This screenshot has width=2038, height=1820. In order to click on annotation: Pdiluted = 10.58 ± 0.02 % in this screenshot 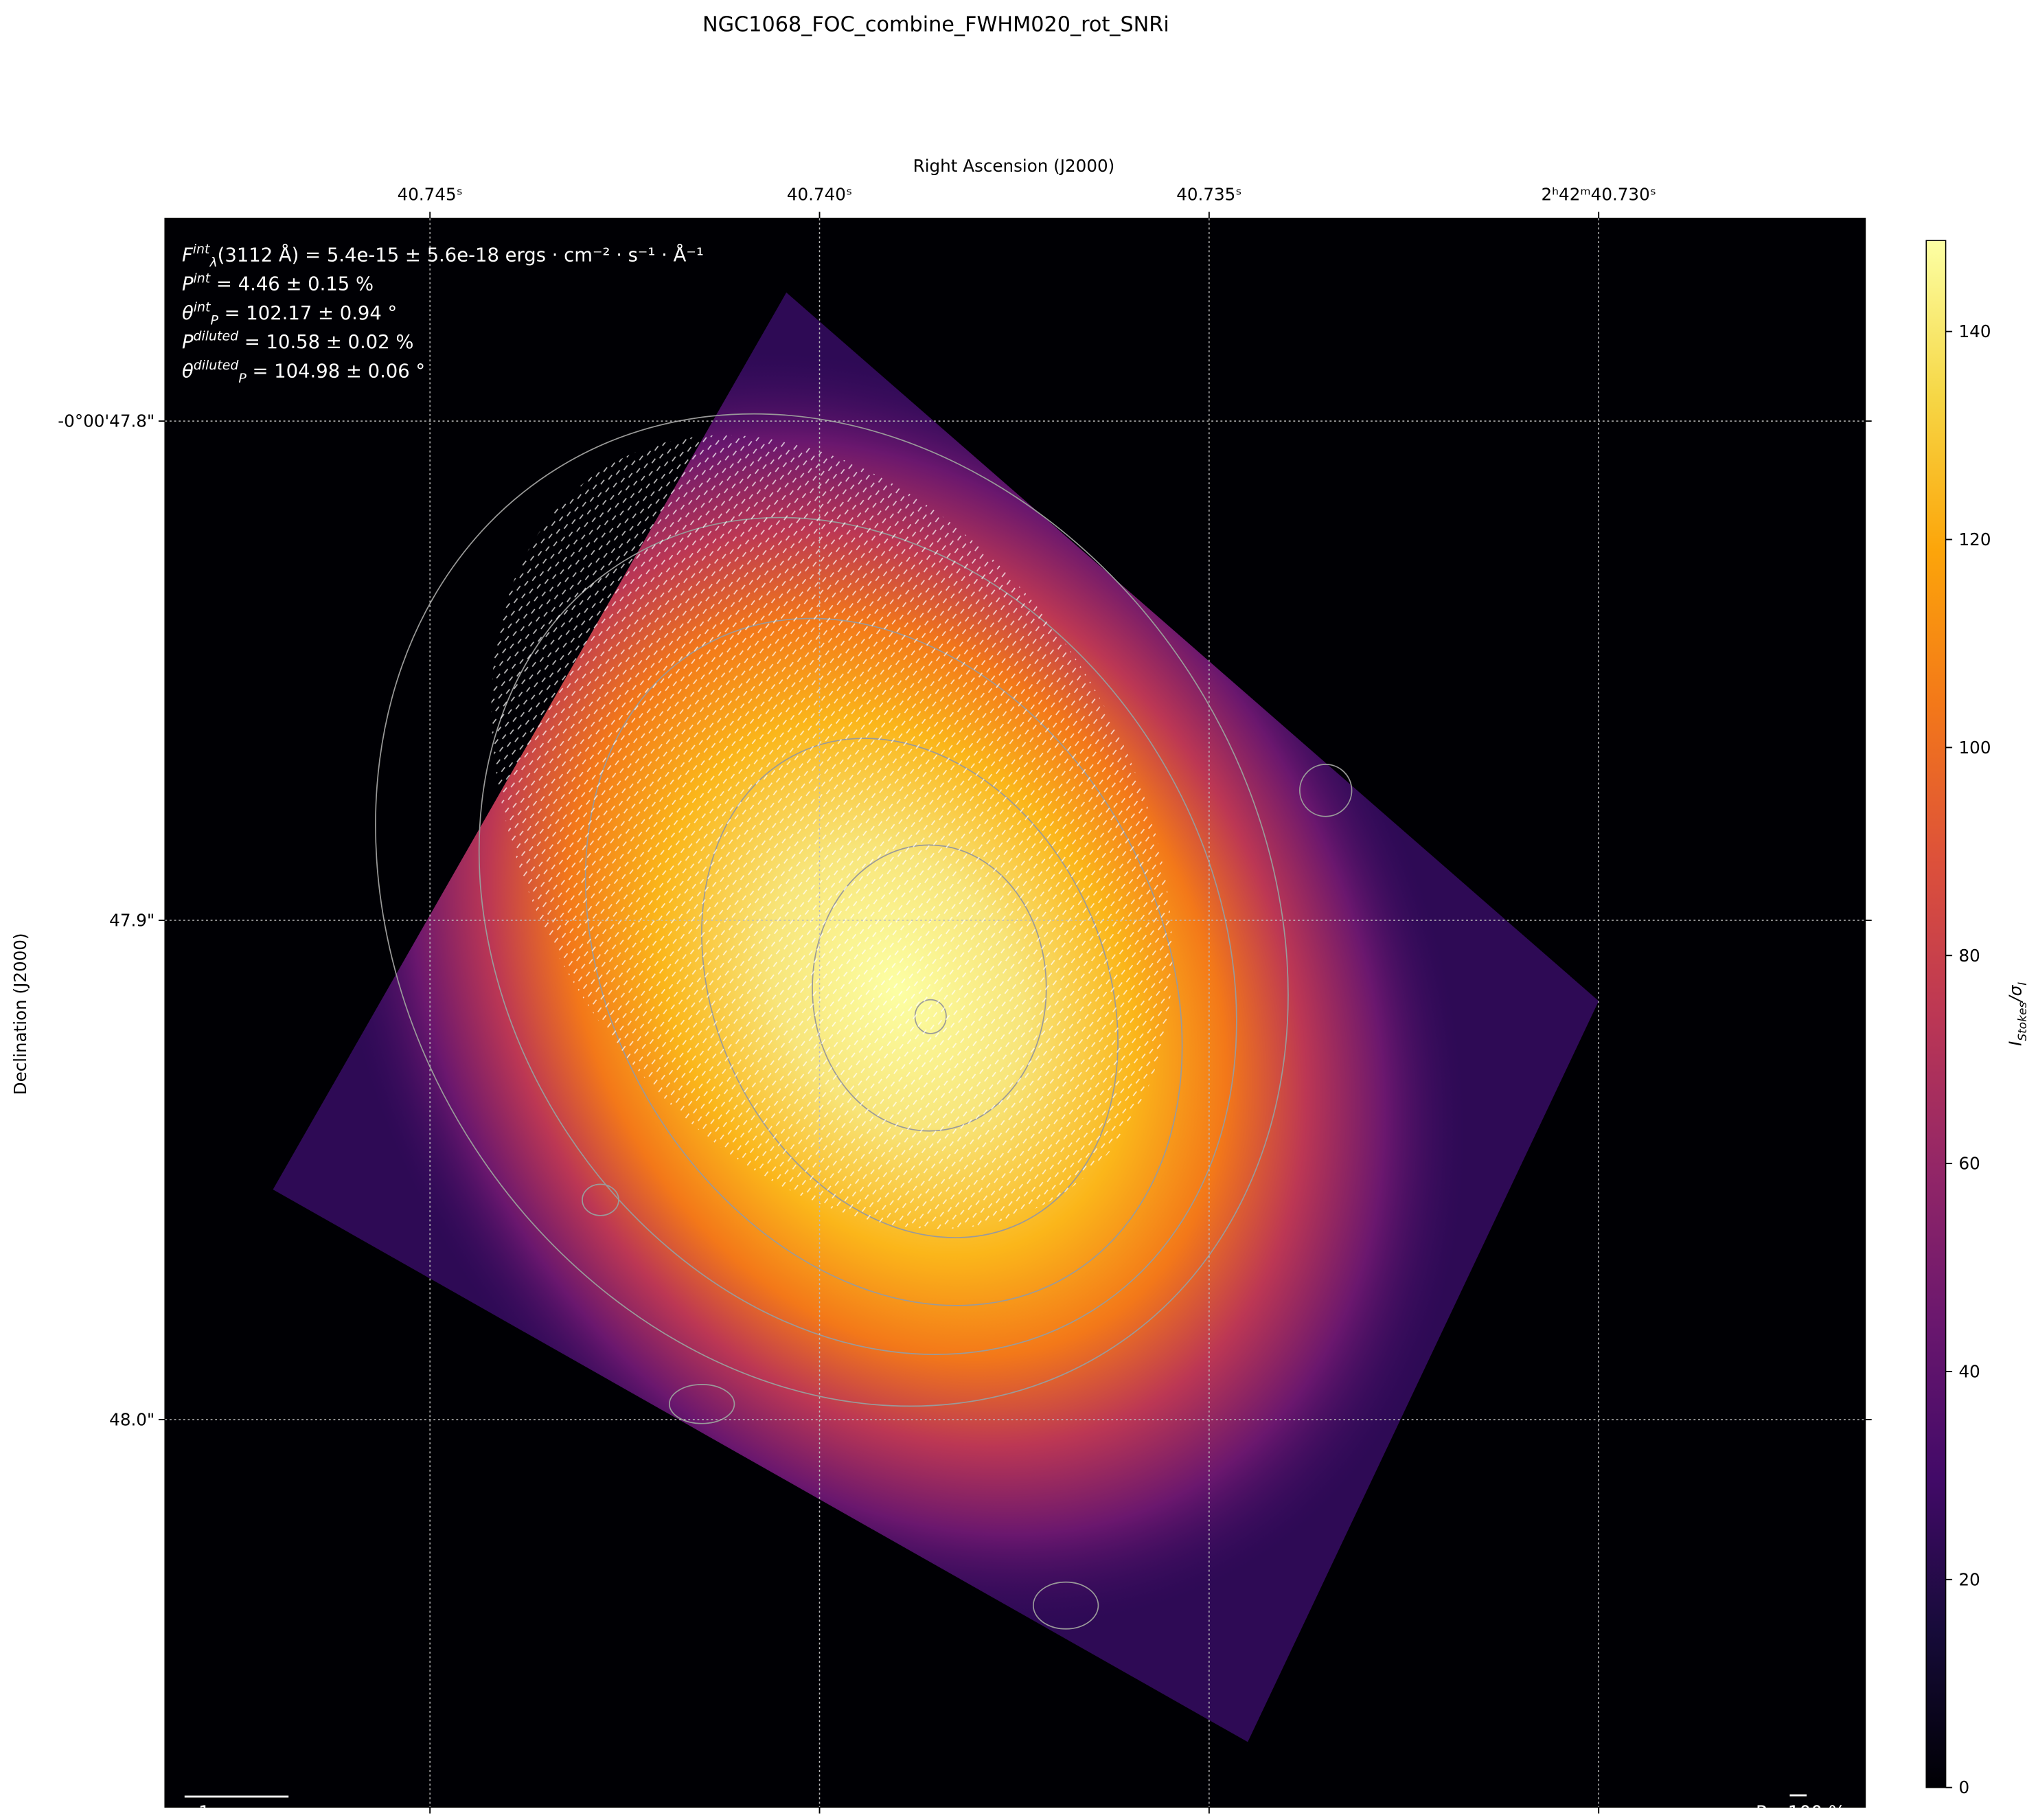, I will do `click(297, 341)`.